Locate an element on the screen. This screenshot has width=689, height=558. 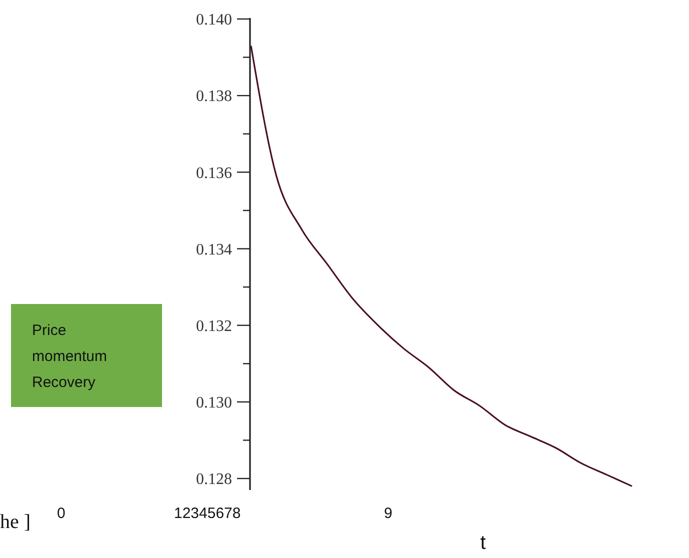
y-tick-label: 0.140 is located at coordinates (214, 20).